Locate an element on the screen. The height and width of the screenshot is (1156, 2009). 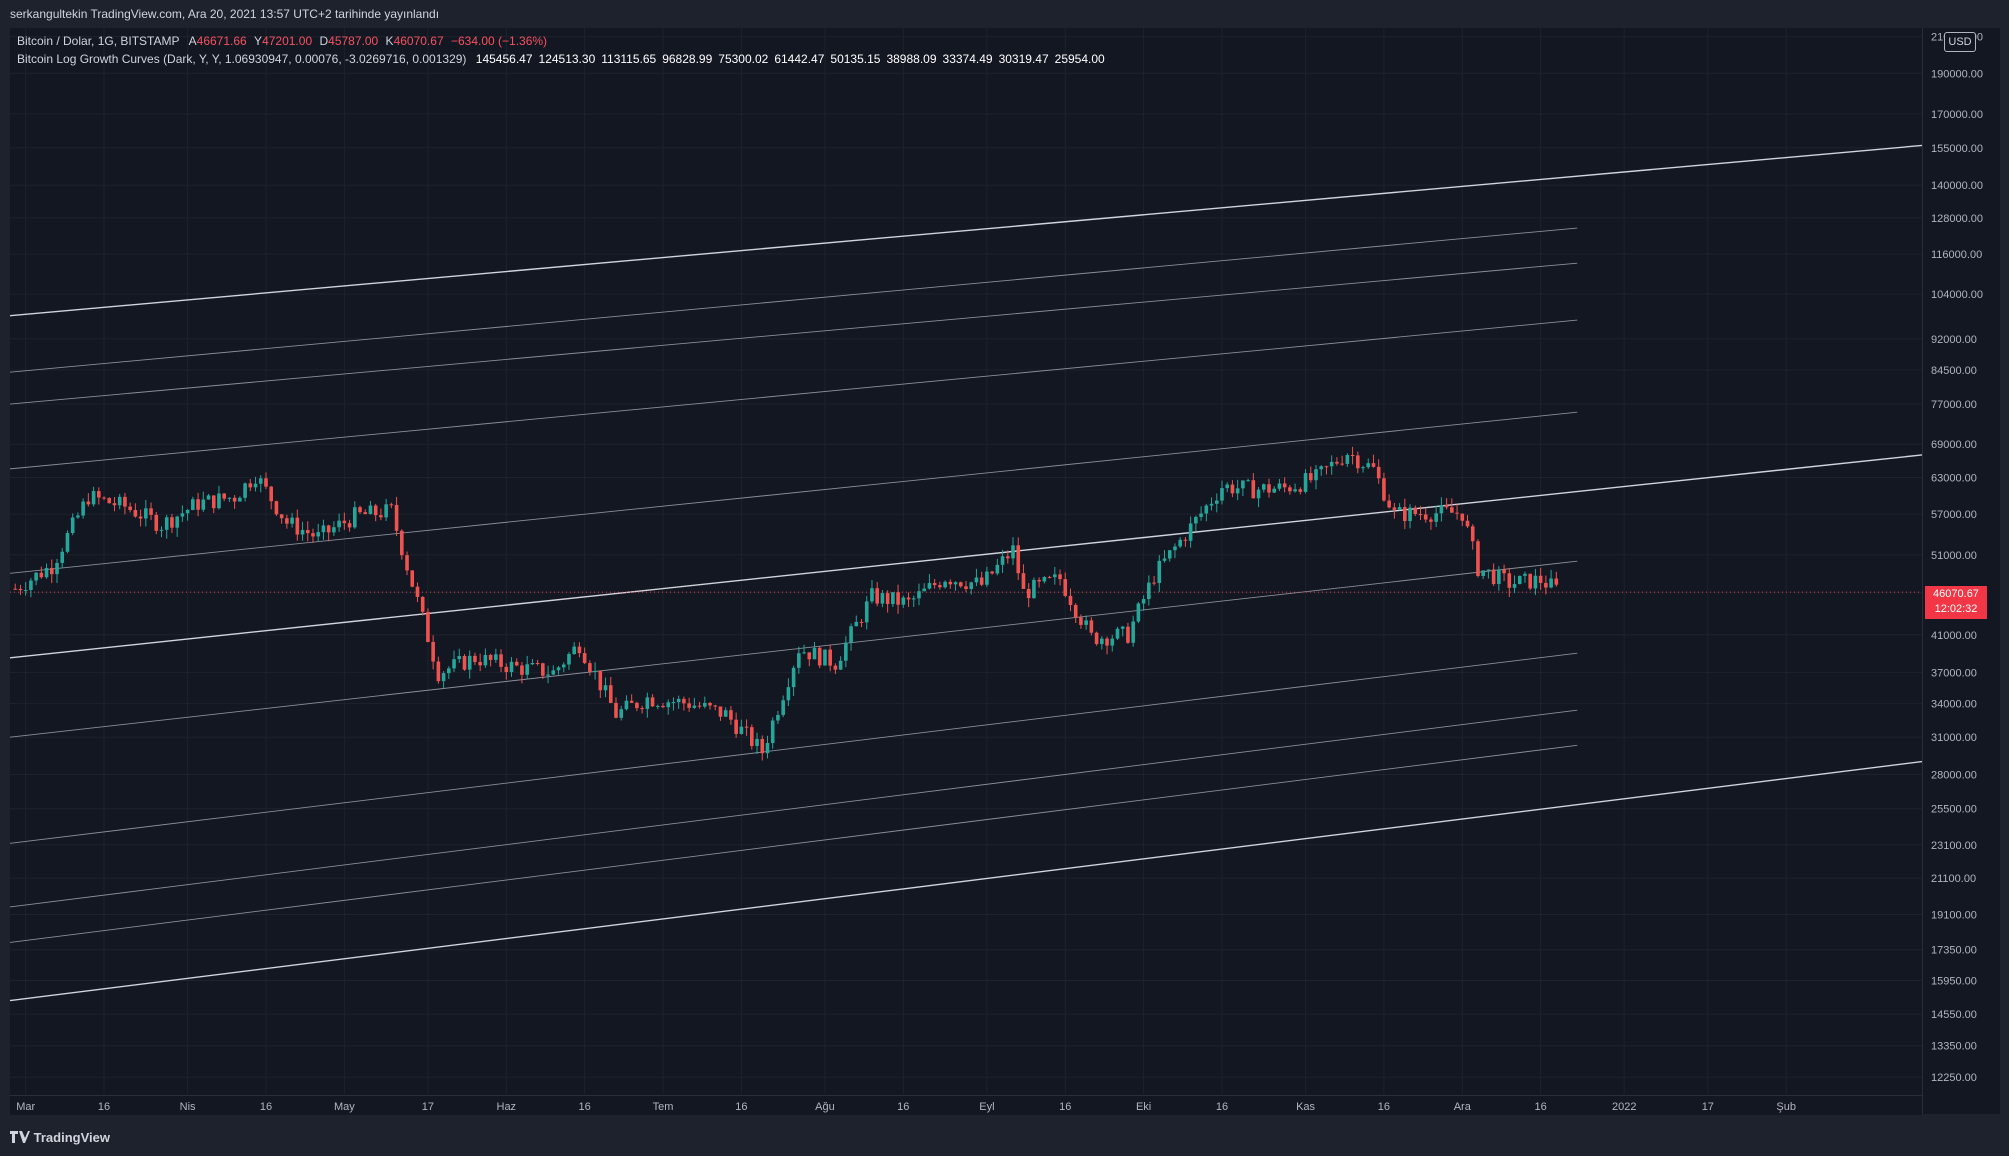
time-tick-label: Ara is located at coordinates (1463, 1107).